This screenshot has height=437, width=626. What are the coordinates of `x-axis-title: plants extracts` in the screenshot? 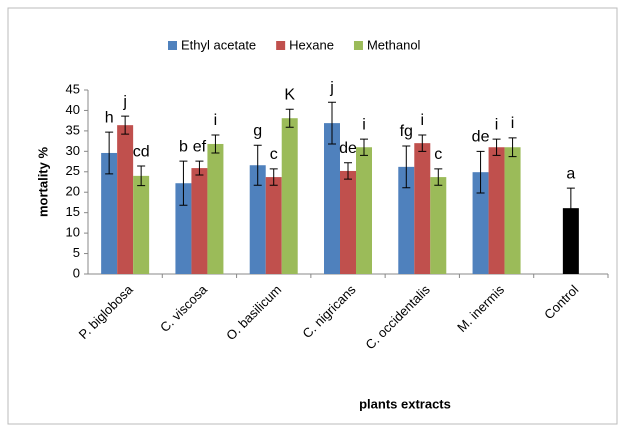 It's located at (405, 403).